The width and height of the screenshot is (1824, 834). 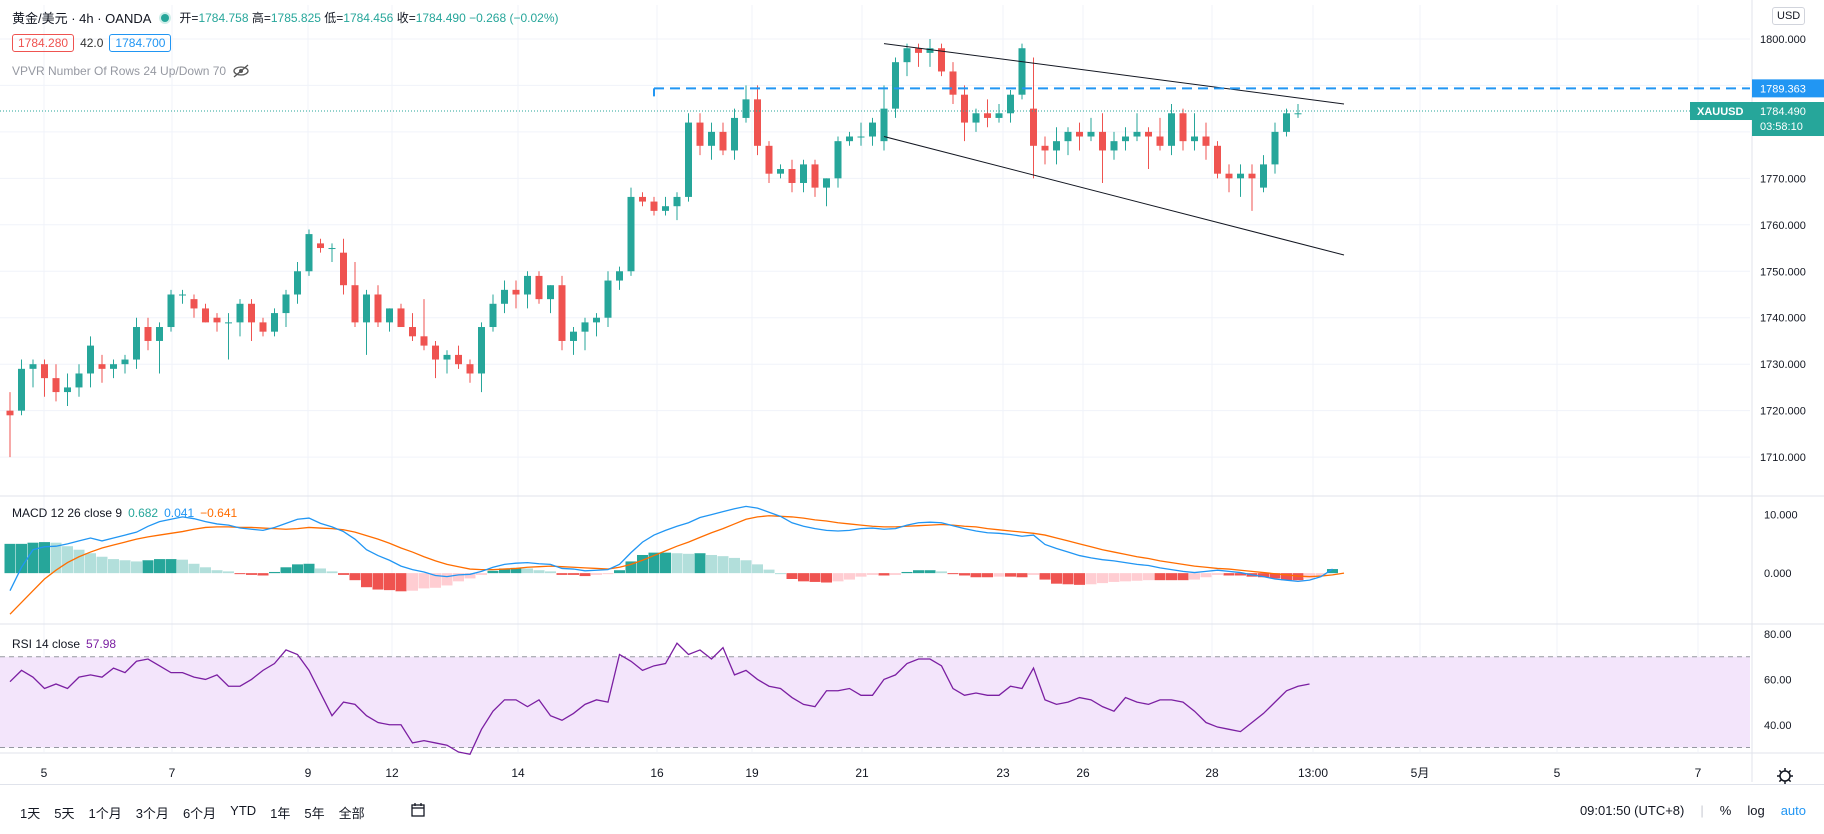 I want to click on currency-button: USD, so click(x=1789, y=16).